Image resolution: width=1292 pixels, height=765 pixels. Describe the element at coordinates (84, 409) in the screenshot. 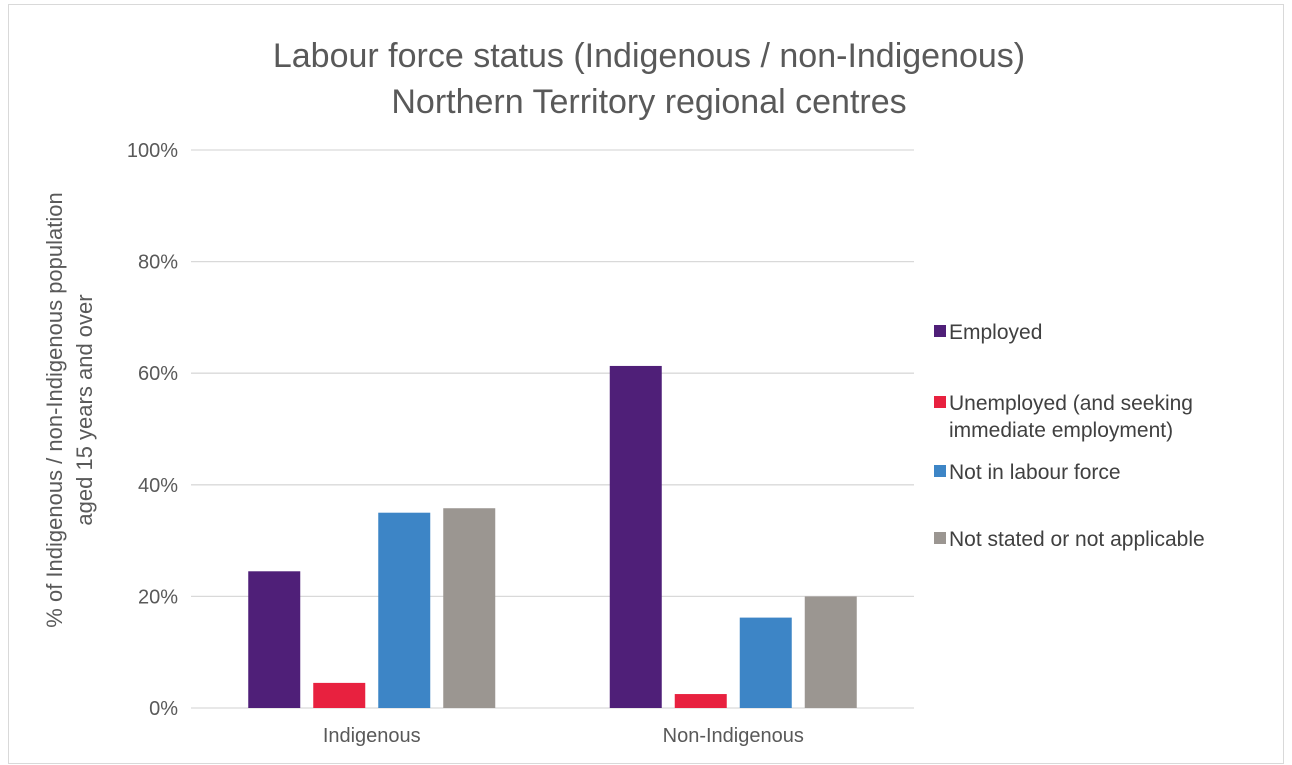

I see `y-axis-title-line-2: aged 15 years and over` at that location.